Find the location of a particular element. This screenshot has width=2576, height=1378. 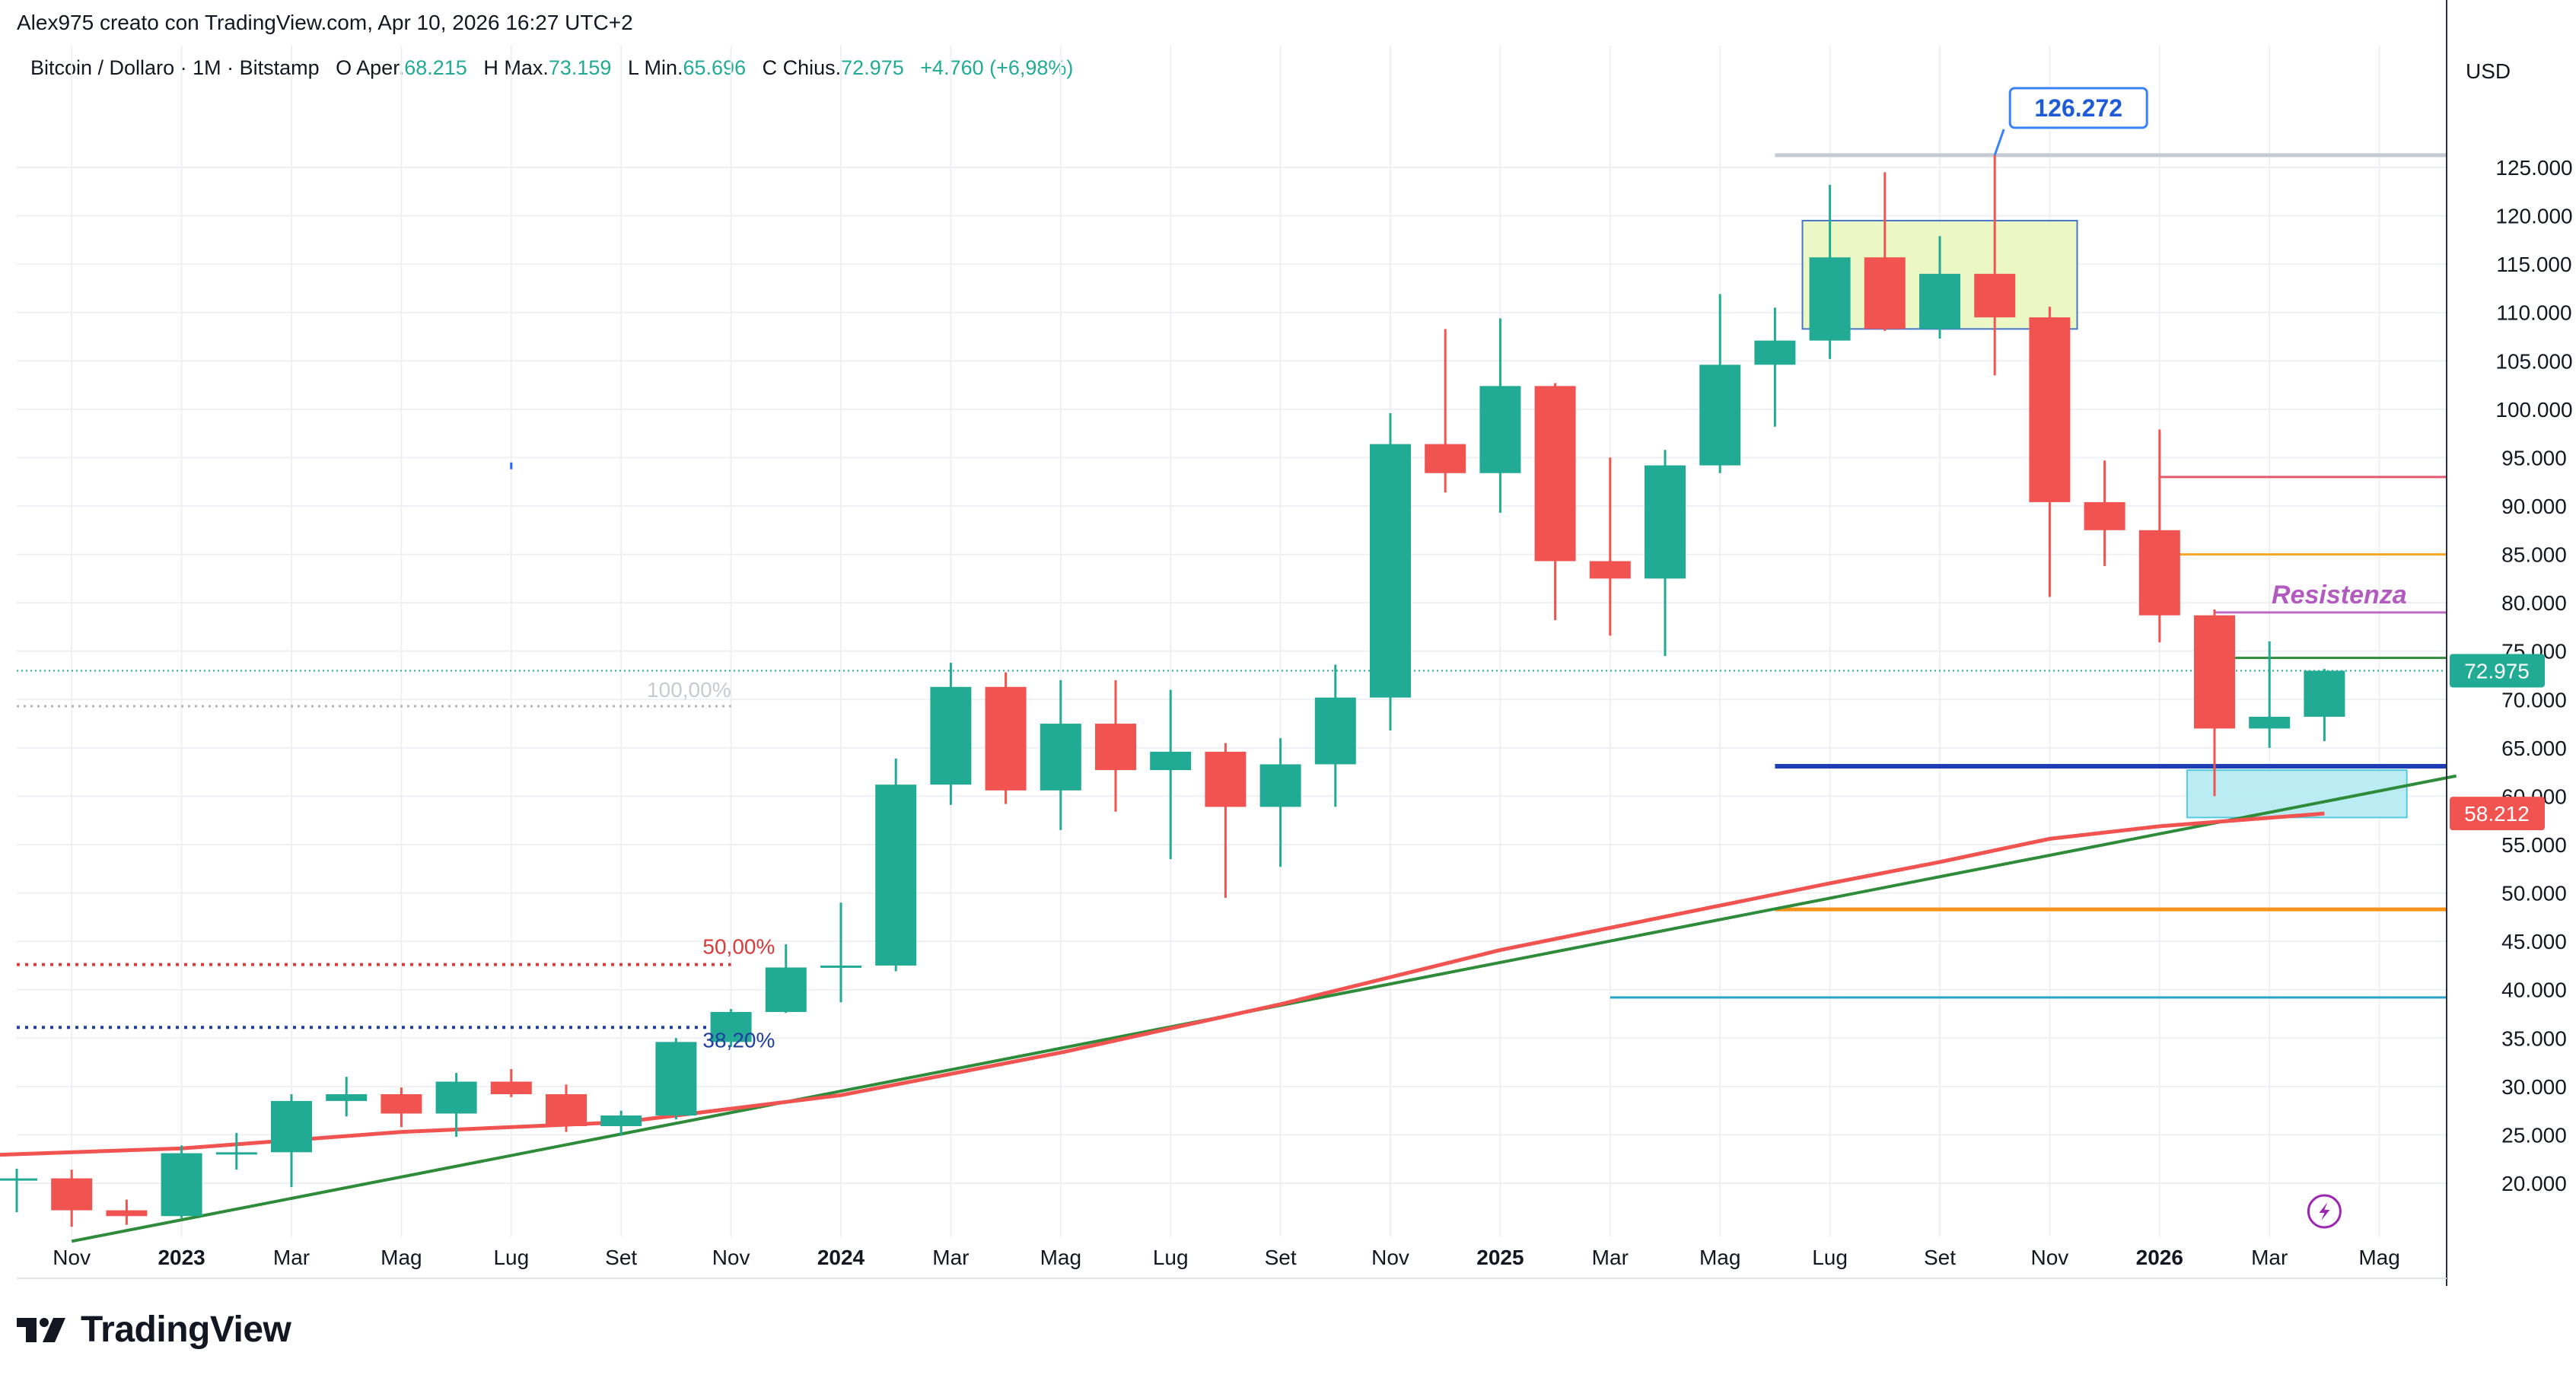

open-label: O is located at coordinates (344, 67).